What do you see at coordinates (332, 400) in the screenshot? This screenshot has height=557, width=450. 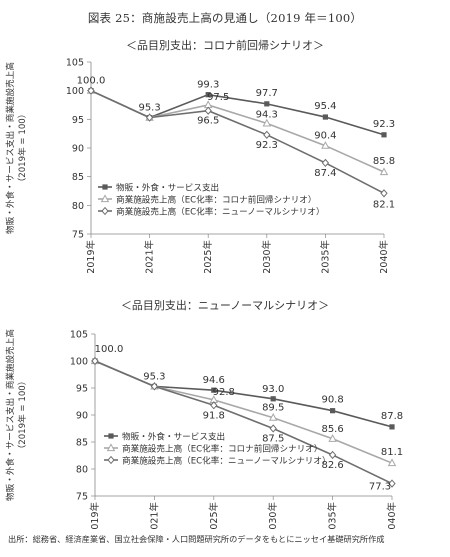 I see `data-label: 90.8` at bounding box center [332, 400].